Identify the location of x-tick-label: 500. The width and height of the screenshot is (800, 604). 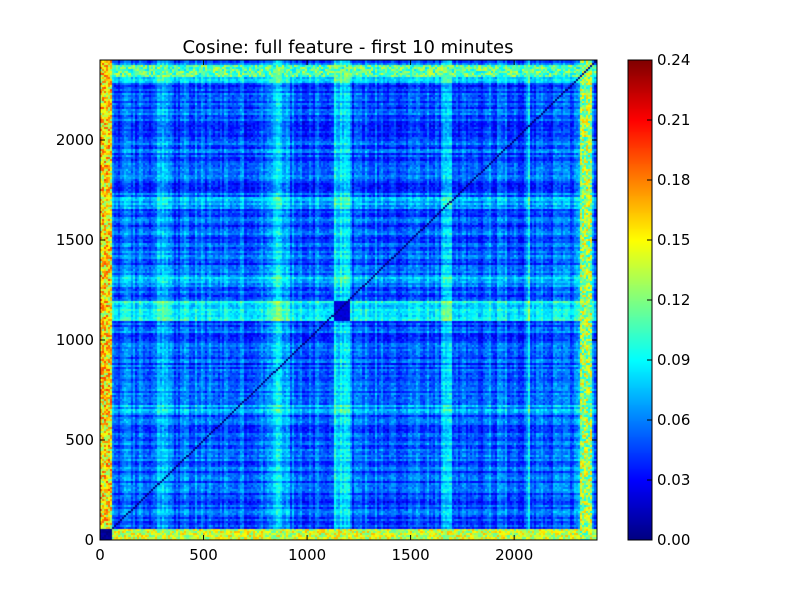
(203, 555).